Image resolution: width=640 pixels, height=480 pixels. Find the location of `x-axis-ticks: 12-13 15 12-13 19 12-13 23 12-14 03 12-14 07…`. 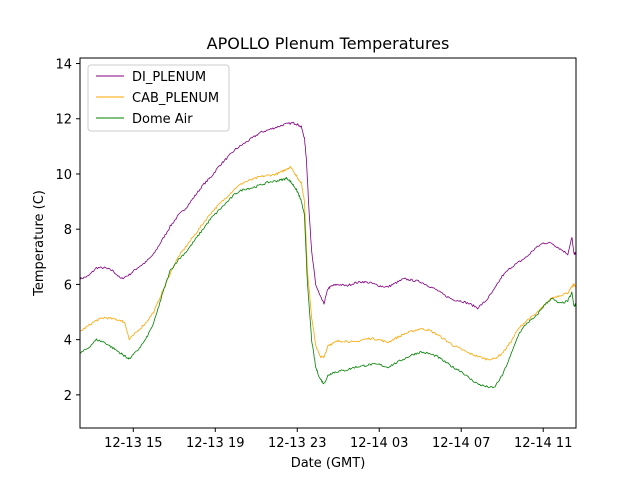

x-axis-ticks: 12-13 15 12-13 19 12-13 23 12-14 03 12-14 07… is located at coordinates (338, 439).